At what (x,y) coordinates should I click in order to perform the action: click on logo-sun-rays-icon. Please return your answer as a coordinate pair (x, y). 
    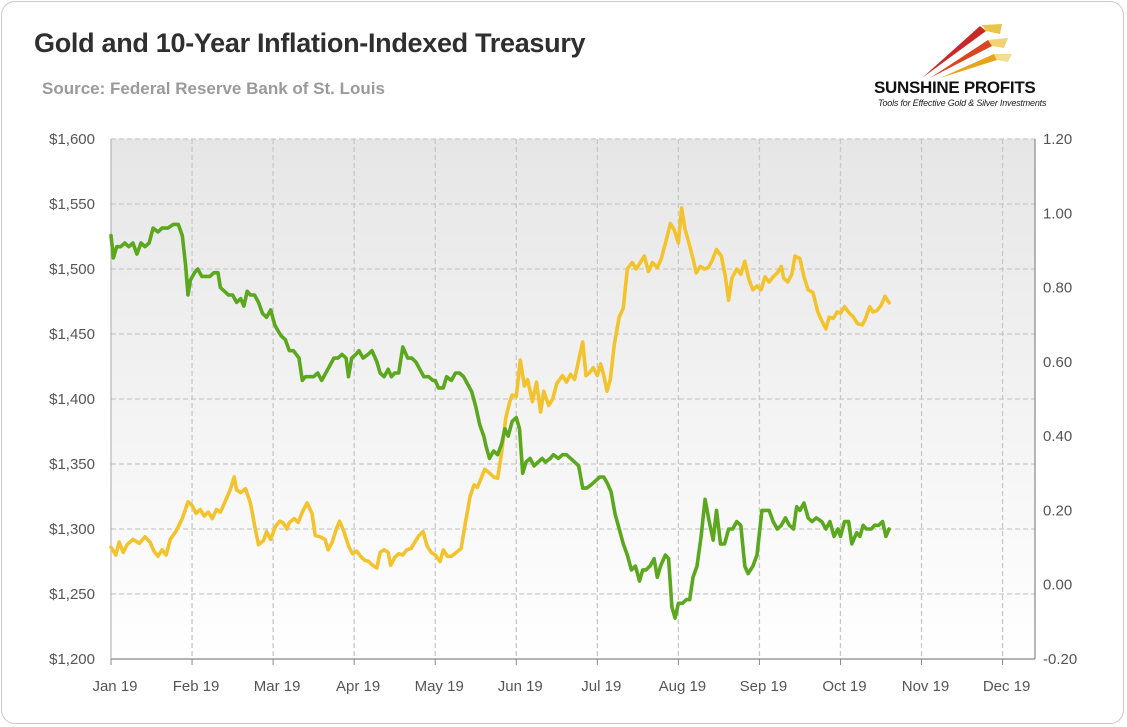
    Looking at the image, I should click on (967, 51).